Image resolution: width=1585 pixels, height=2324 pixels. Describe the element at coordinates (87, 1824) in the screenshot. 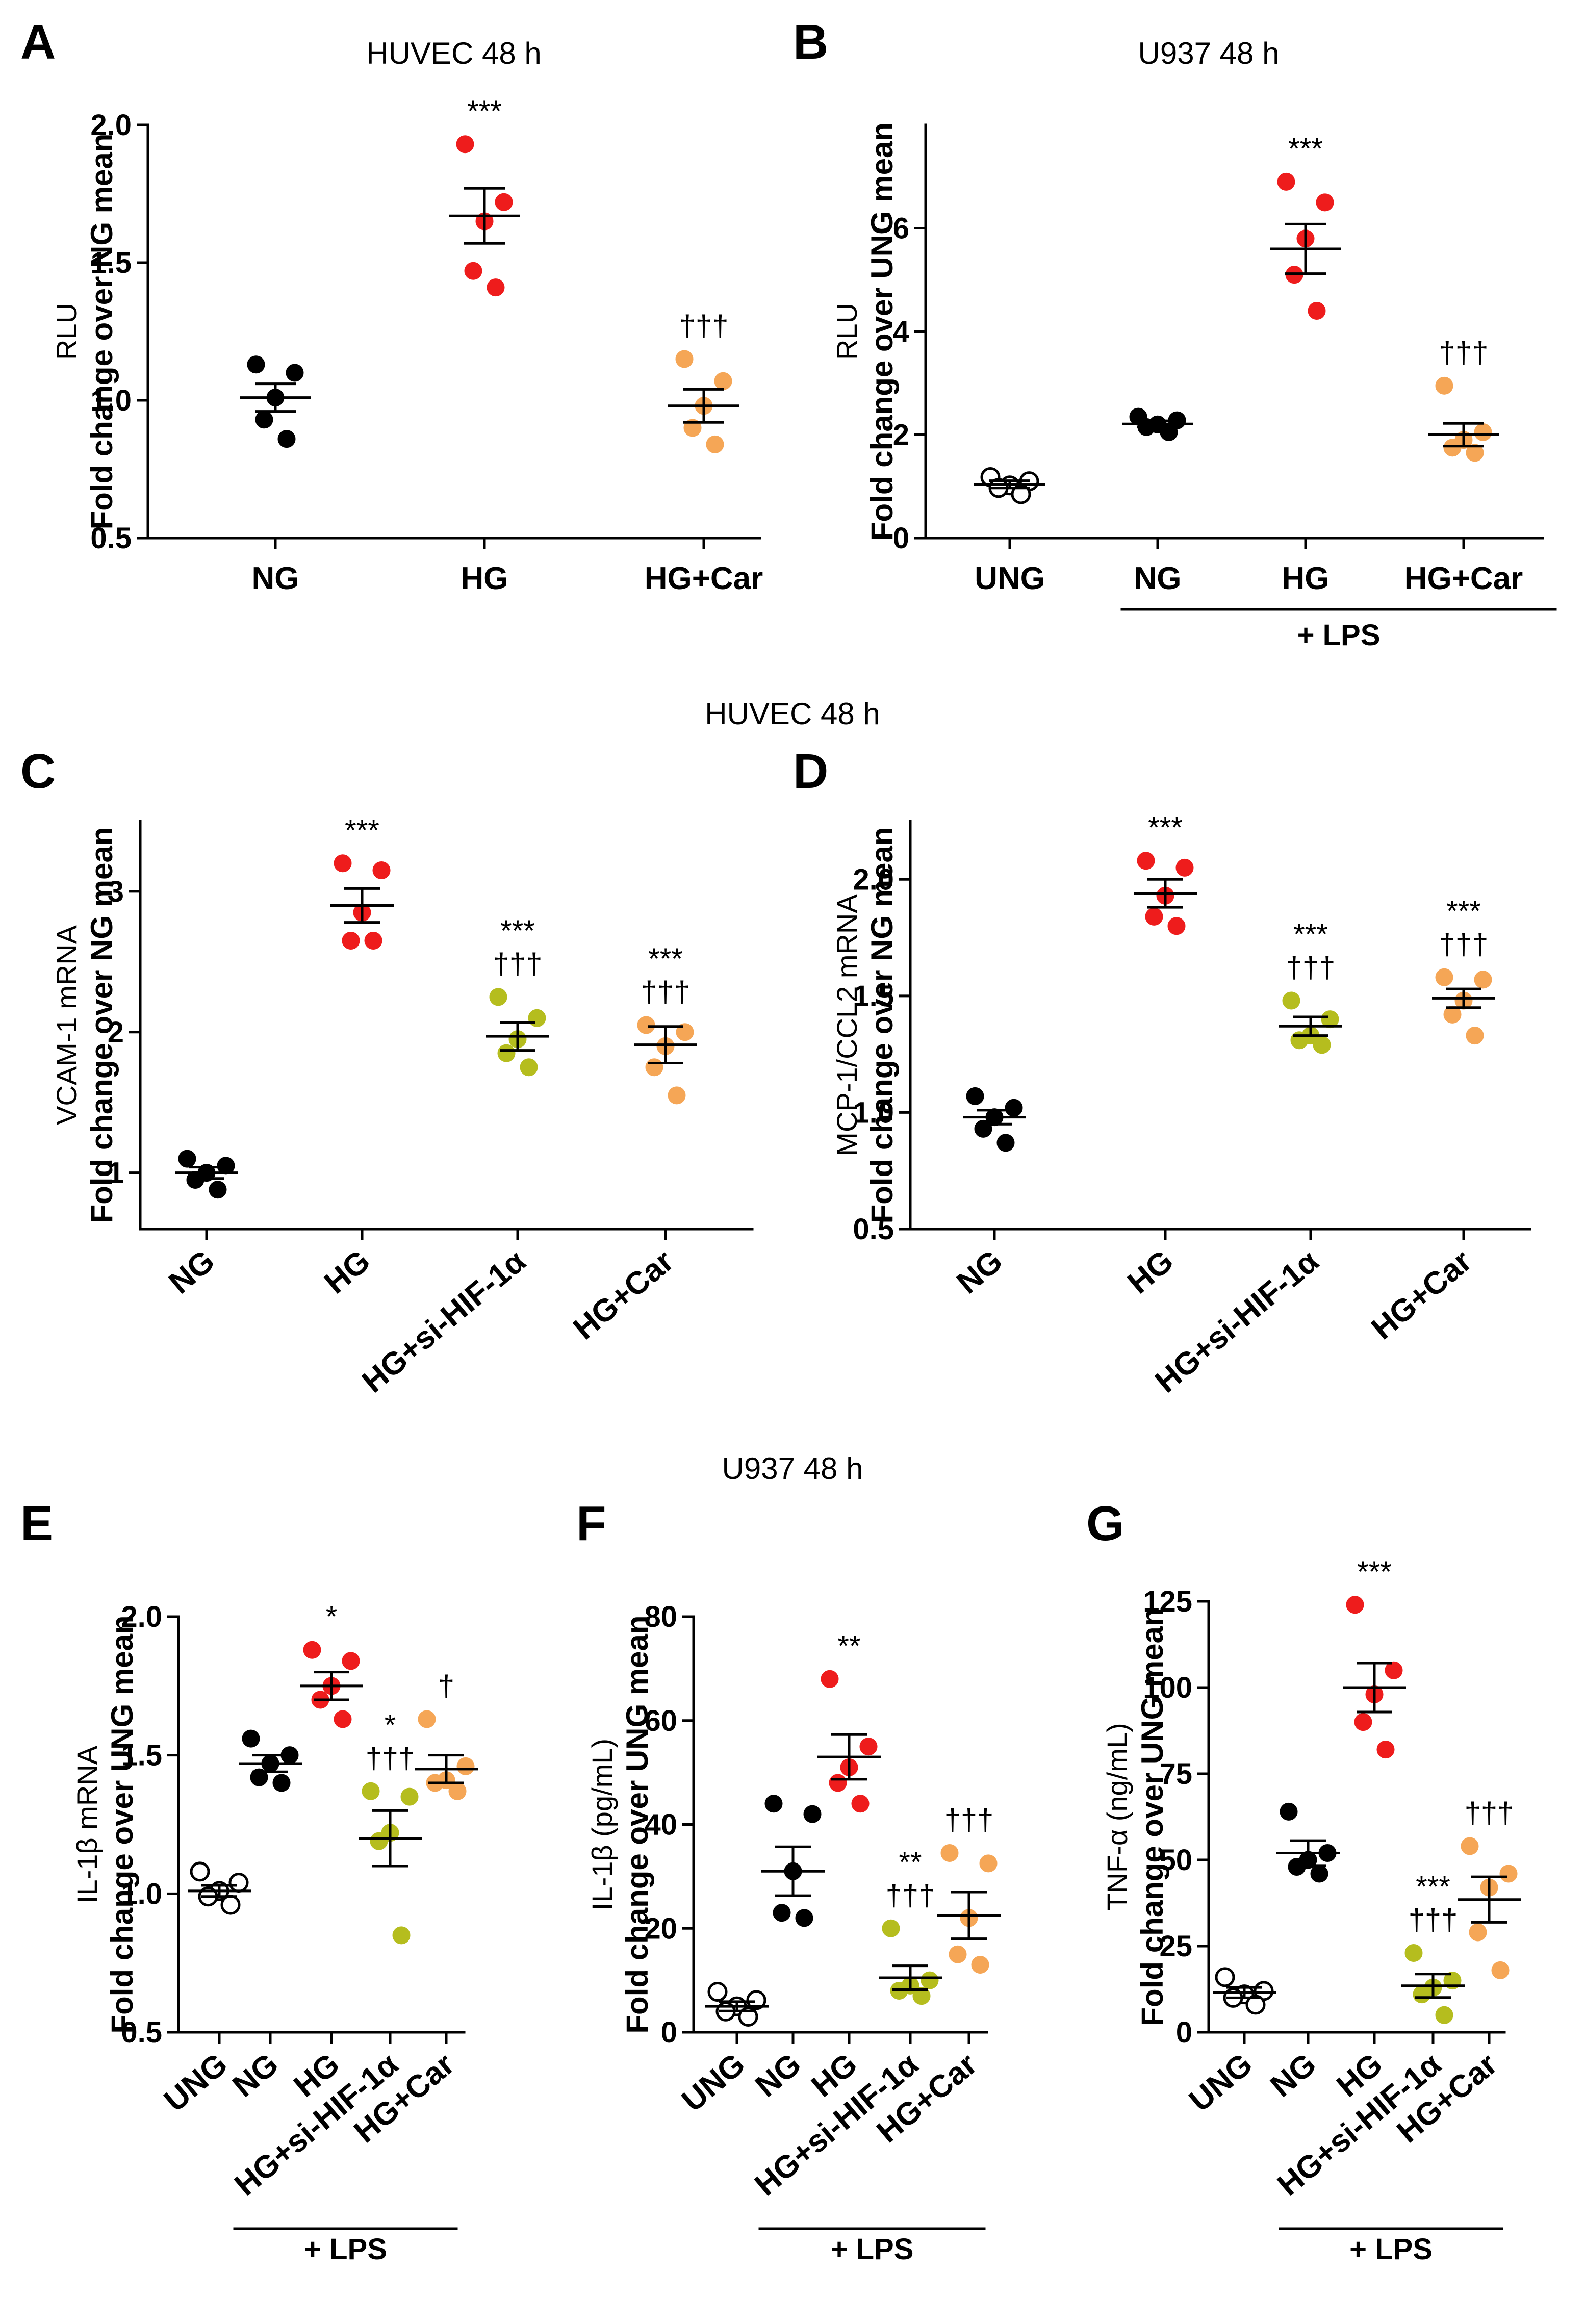

I see `y-axis-sublabel: IL-1β mRNA` at that location.